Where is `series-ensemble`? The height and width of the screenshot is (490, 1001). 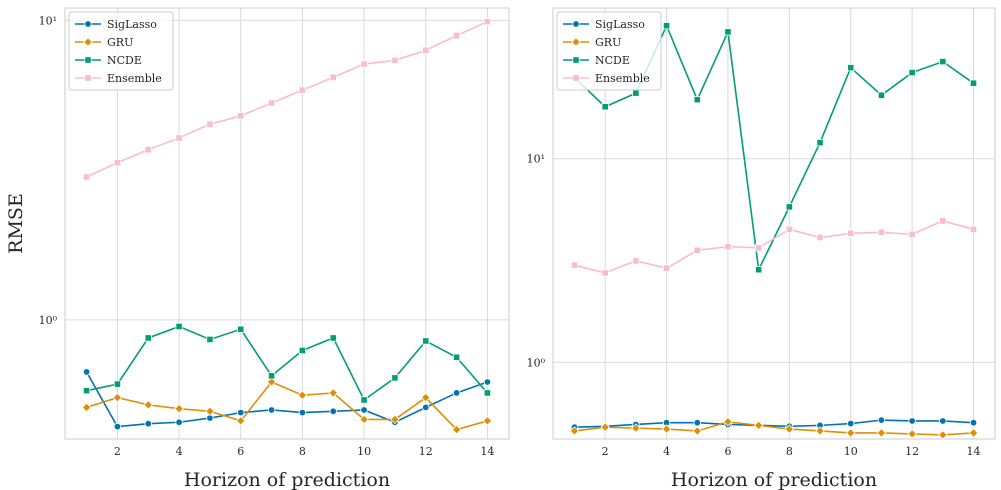
series-ensemble is located at coordinates (287, 99).